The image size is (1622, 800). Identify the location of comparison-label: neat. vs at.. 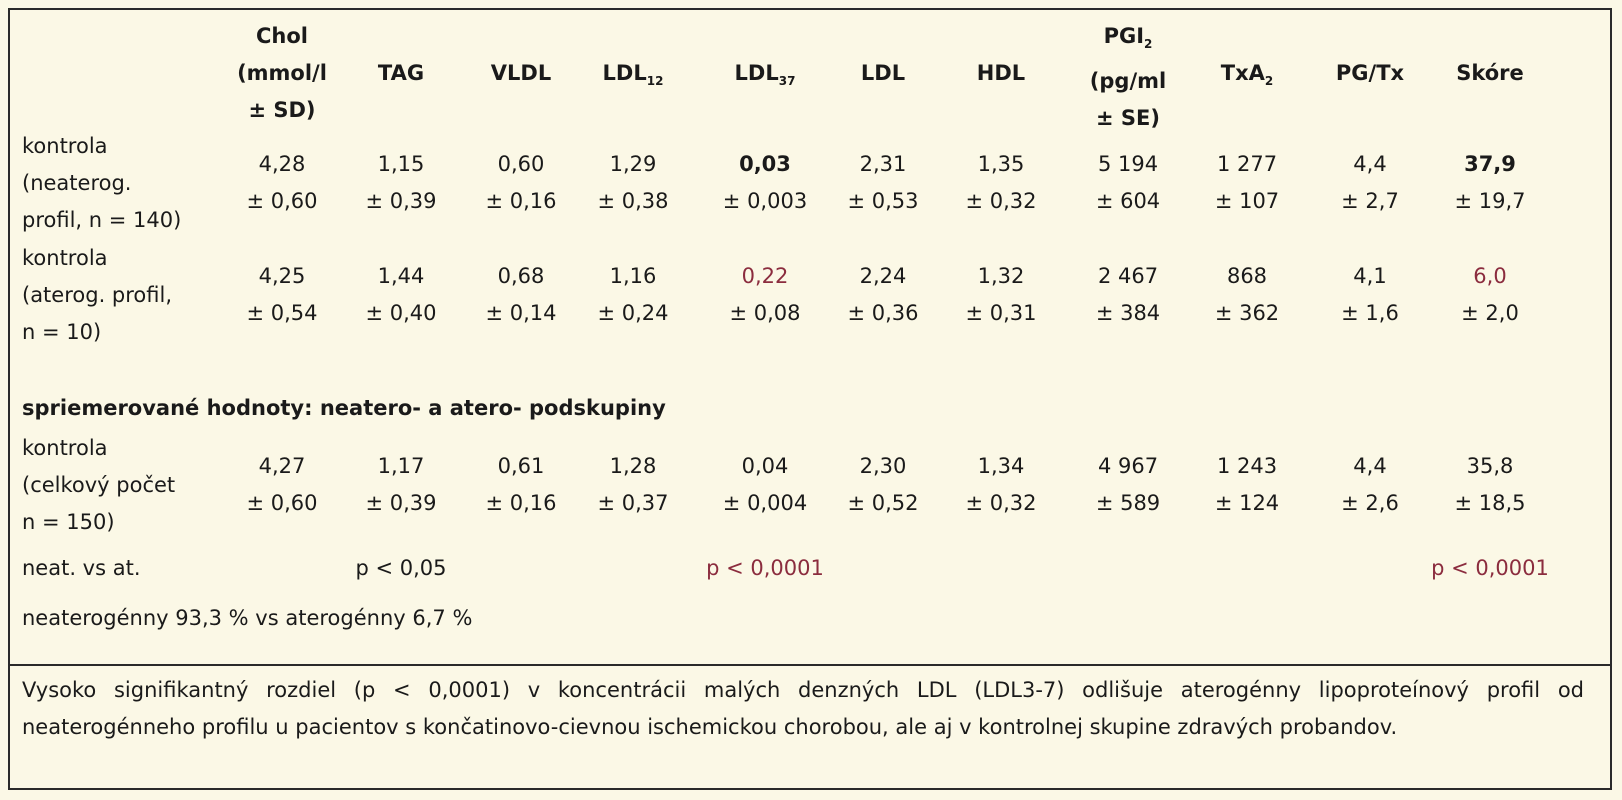
(81, 568).